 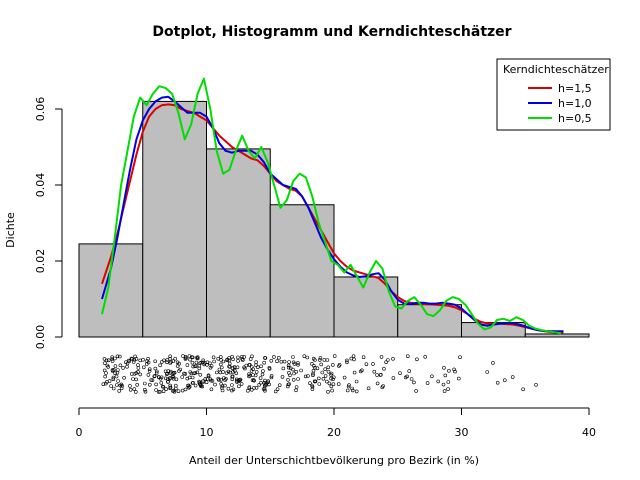 I want to click on legend-title: Kerndichteschätzer, so click(x=556, y=69).